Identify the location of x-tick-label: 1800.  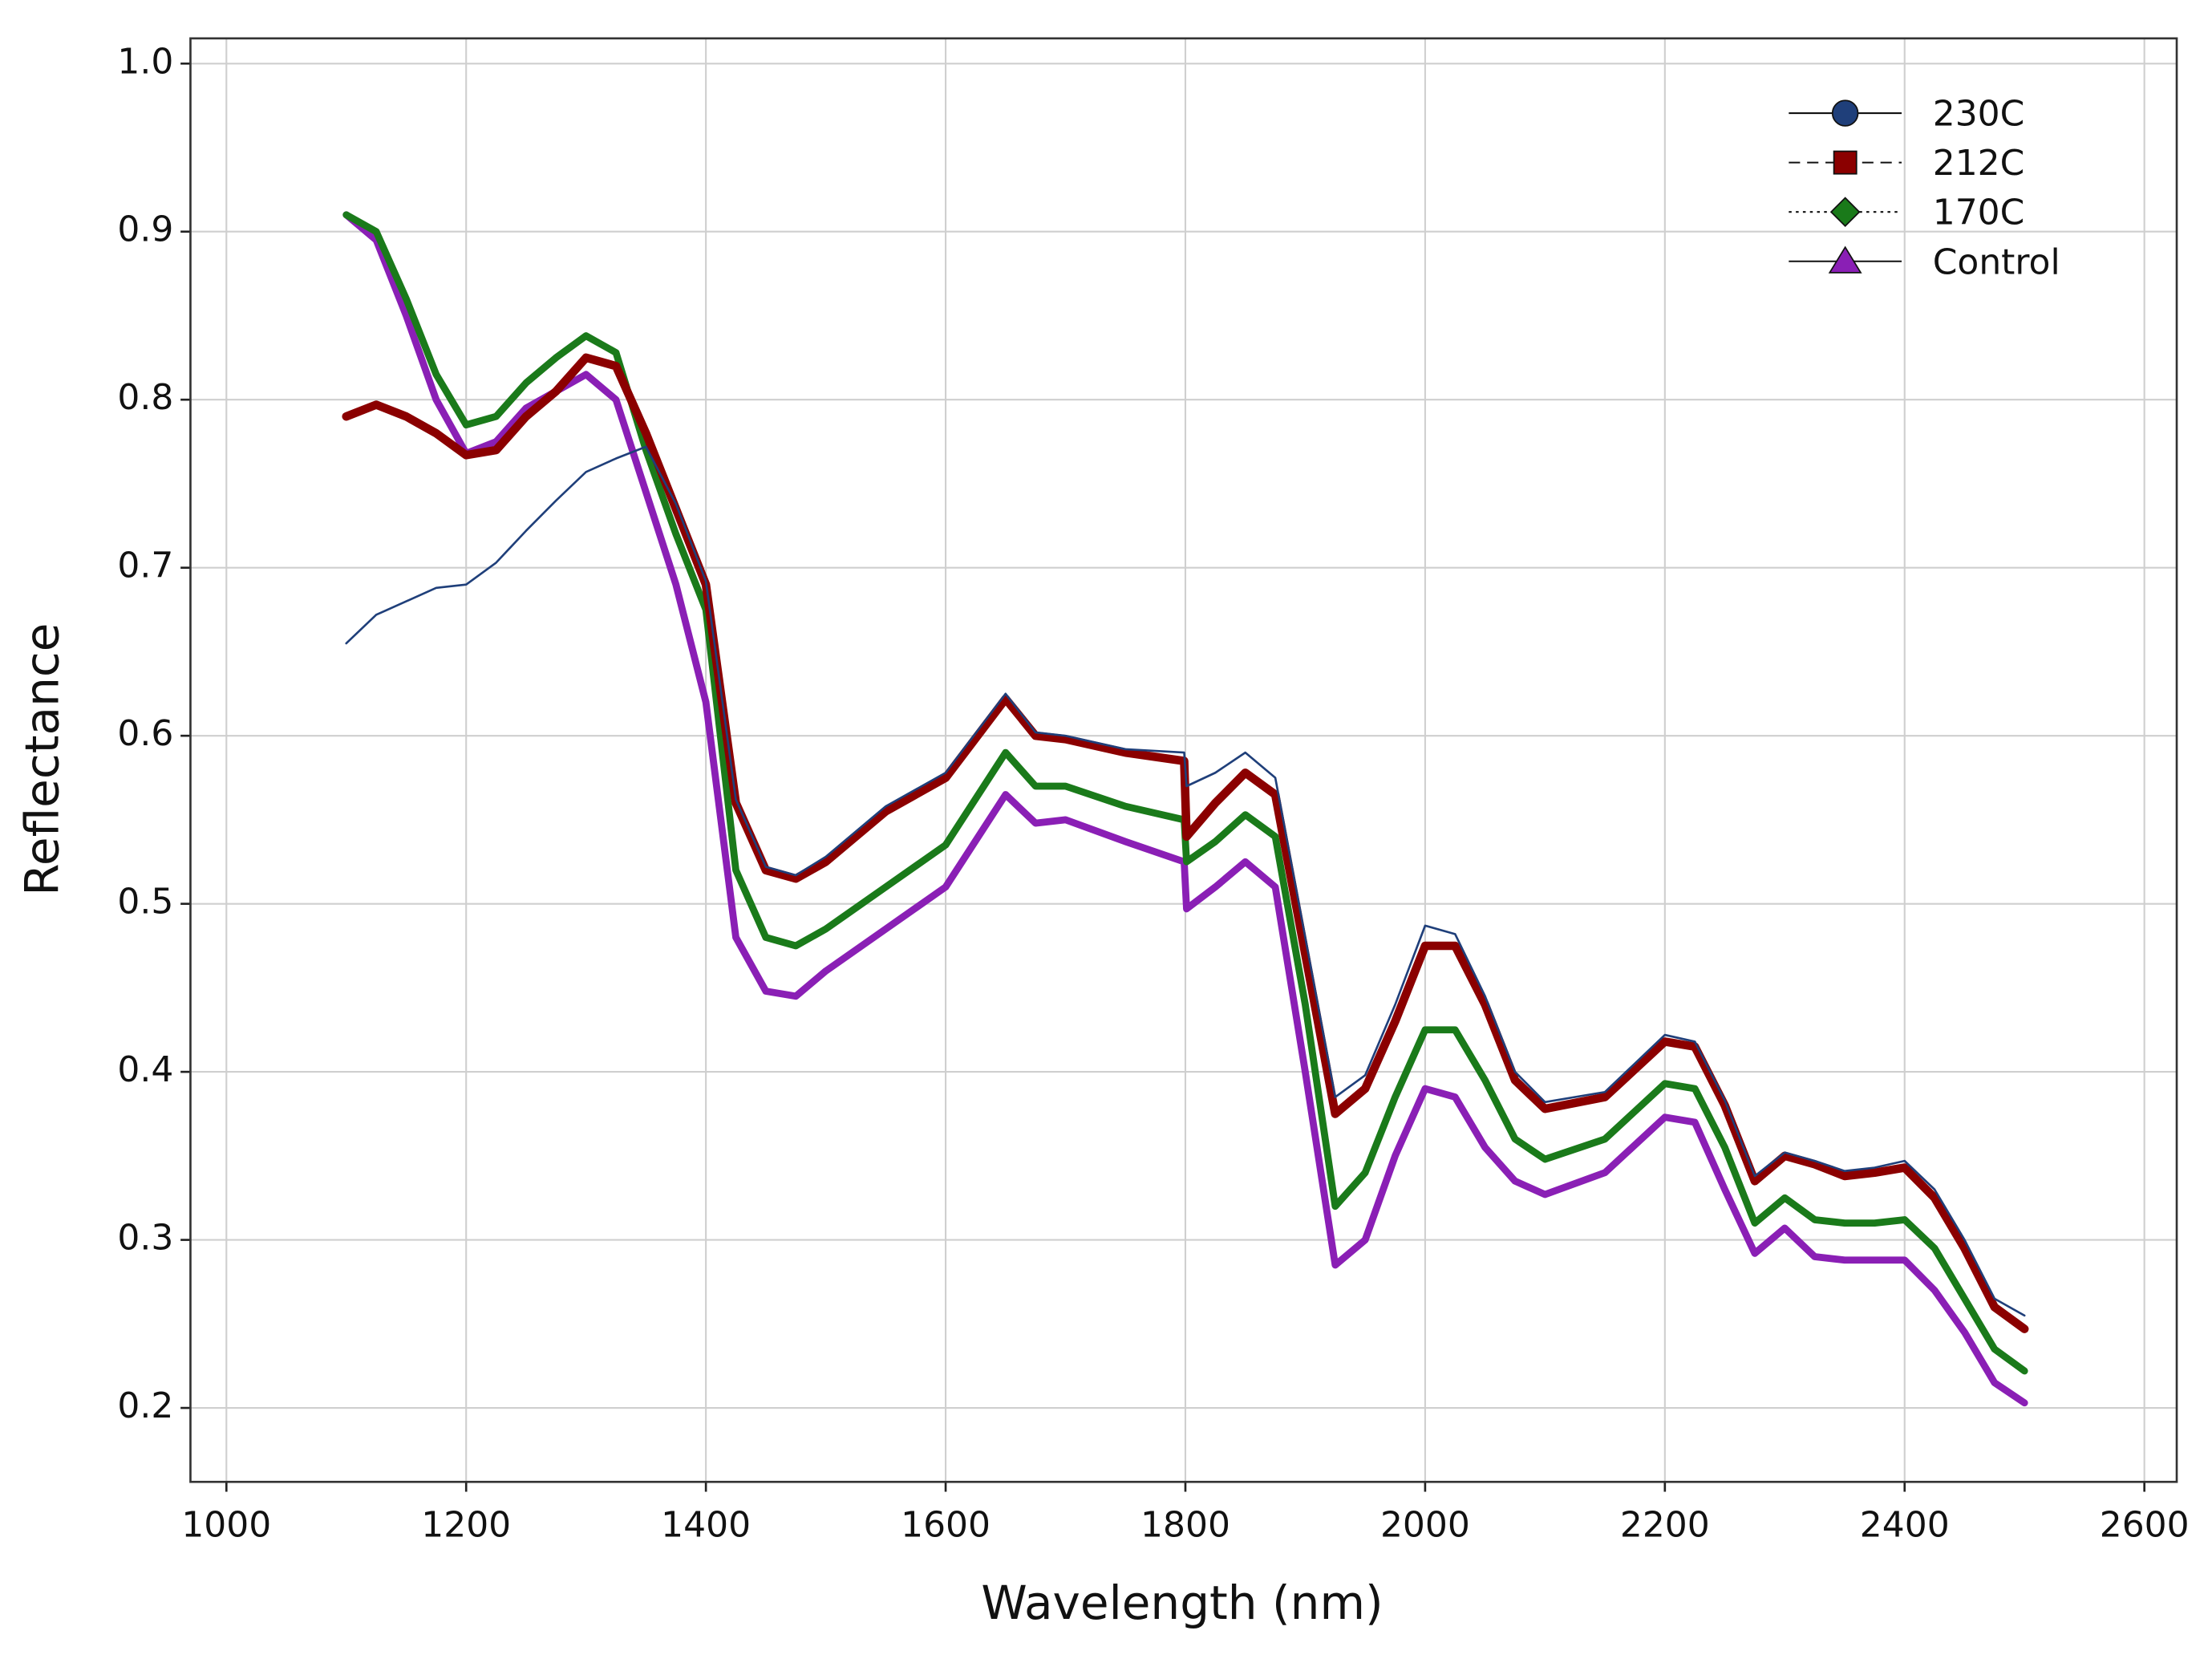
(1185, 1525).